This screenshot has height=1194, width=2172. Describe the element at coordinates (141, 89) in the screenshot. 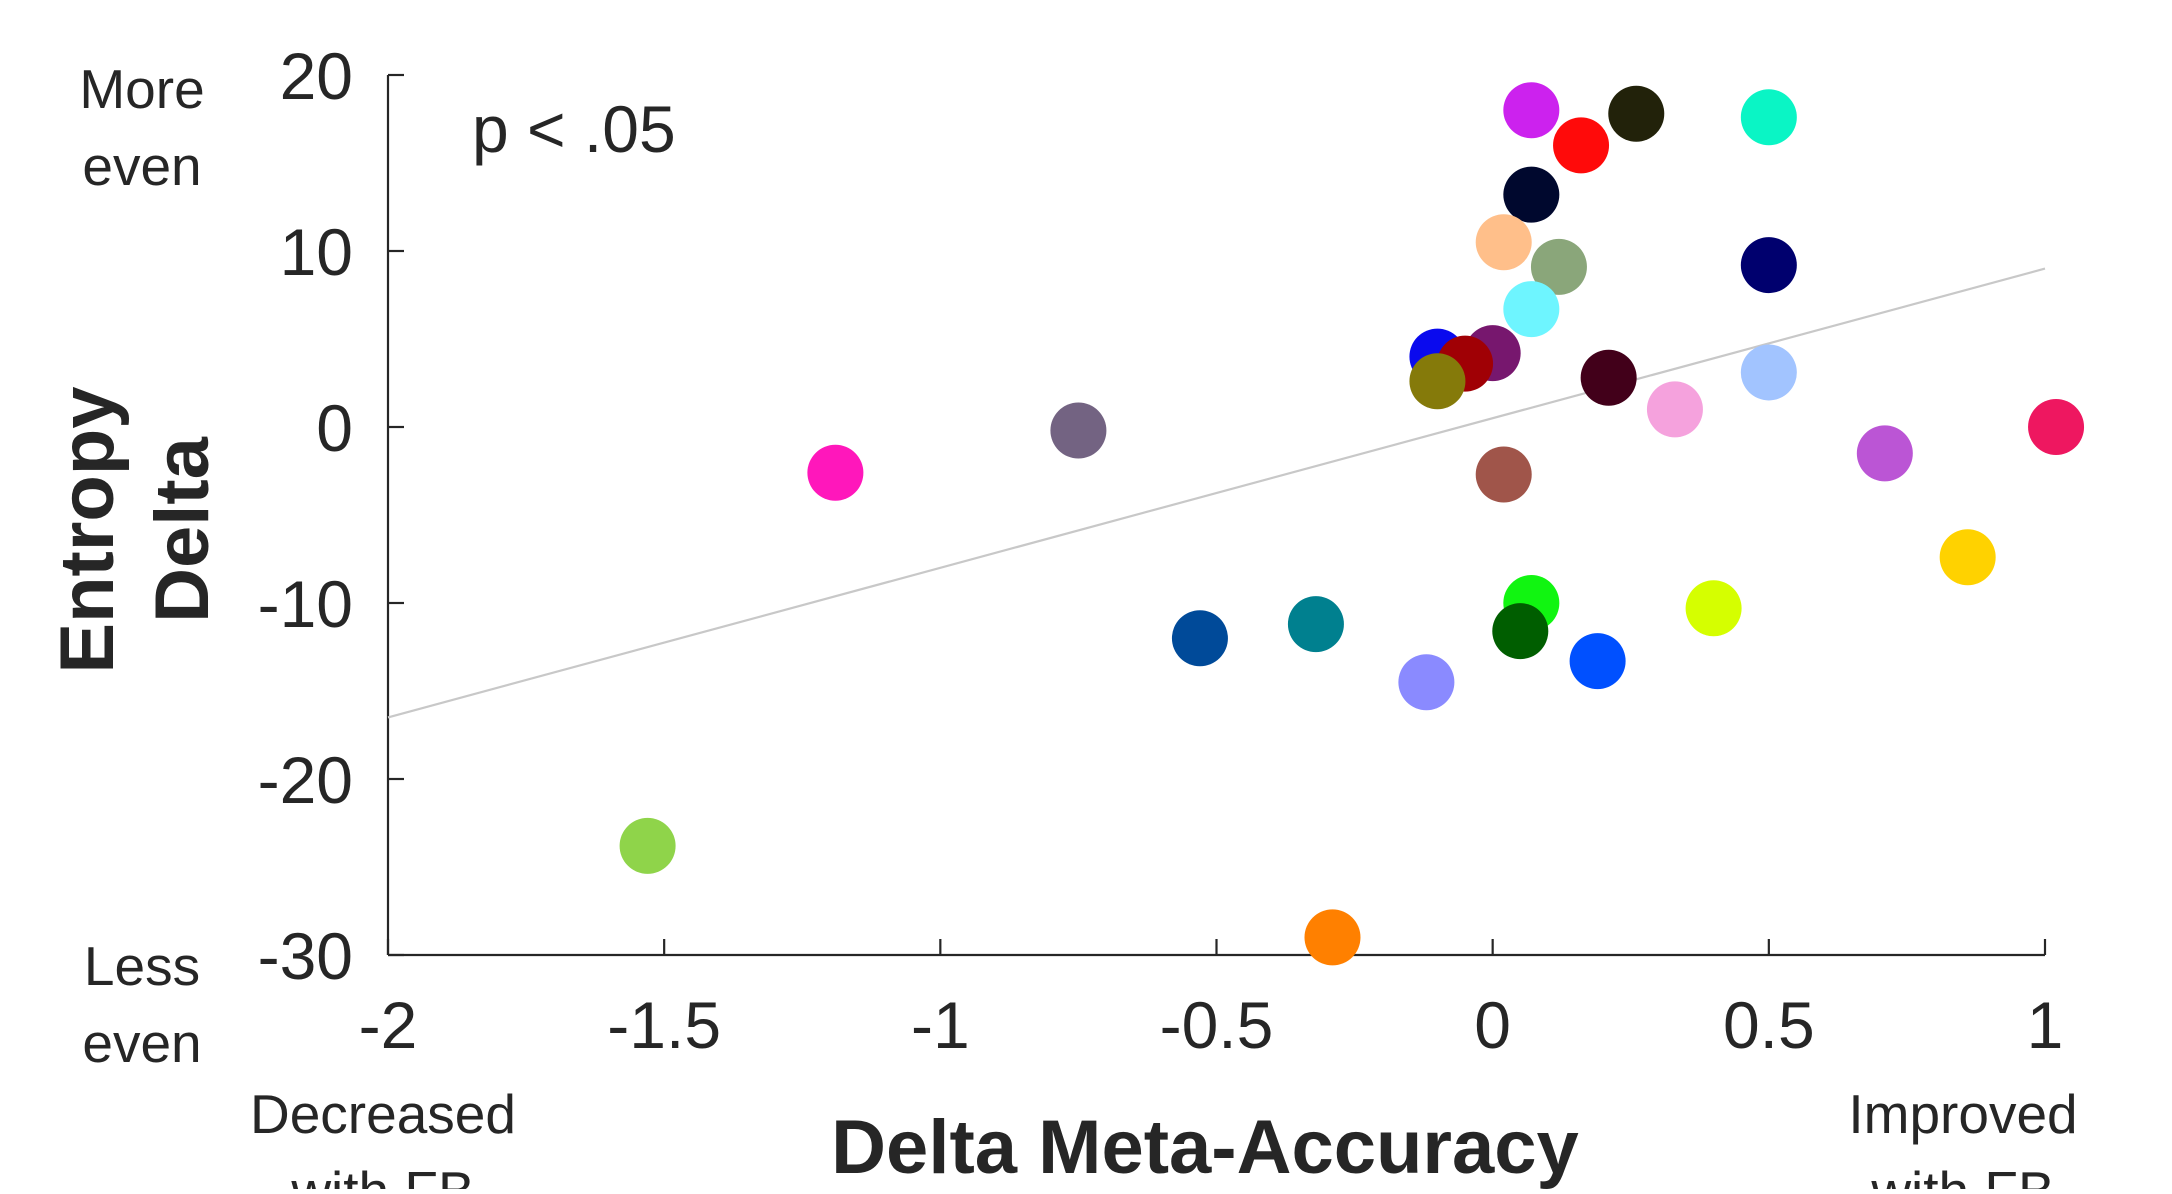

I see `y-top-label-line1: More` at that location.